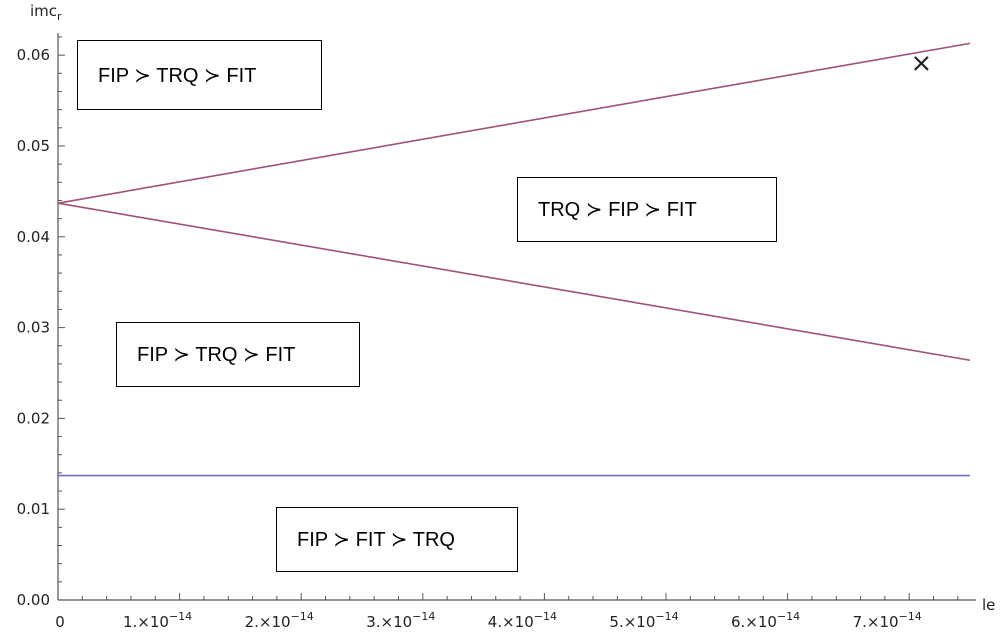  Describe the element at coordinates (33, 600) in the screenshot. I see `y-tick-label: 0.00` at that location.